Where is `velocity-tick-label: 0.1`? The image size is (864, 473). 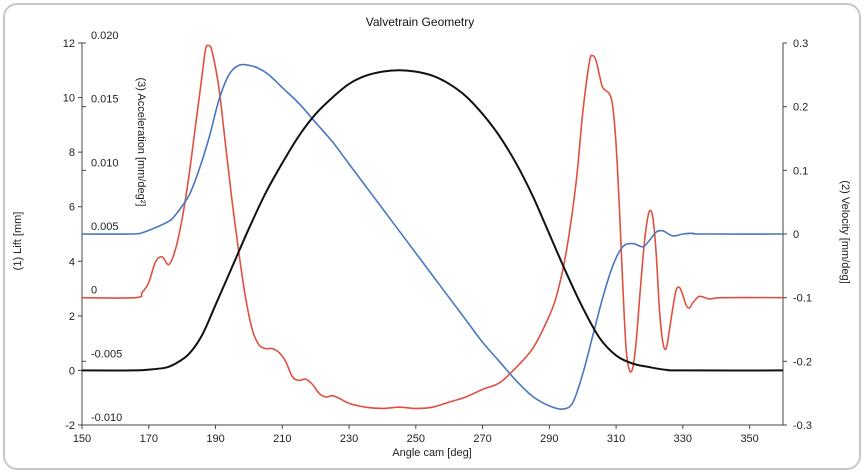 velocity-tick-label: 0.1 is located at coordinates (800, 171).